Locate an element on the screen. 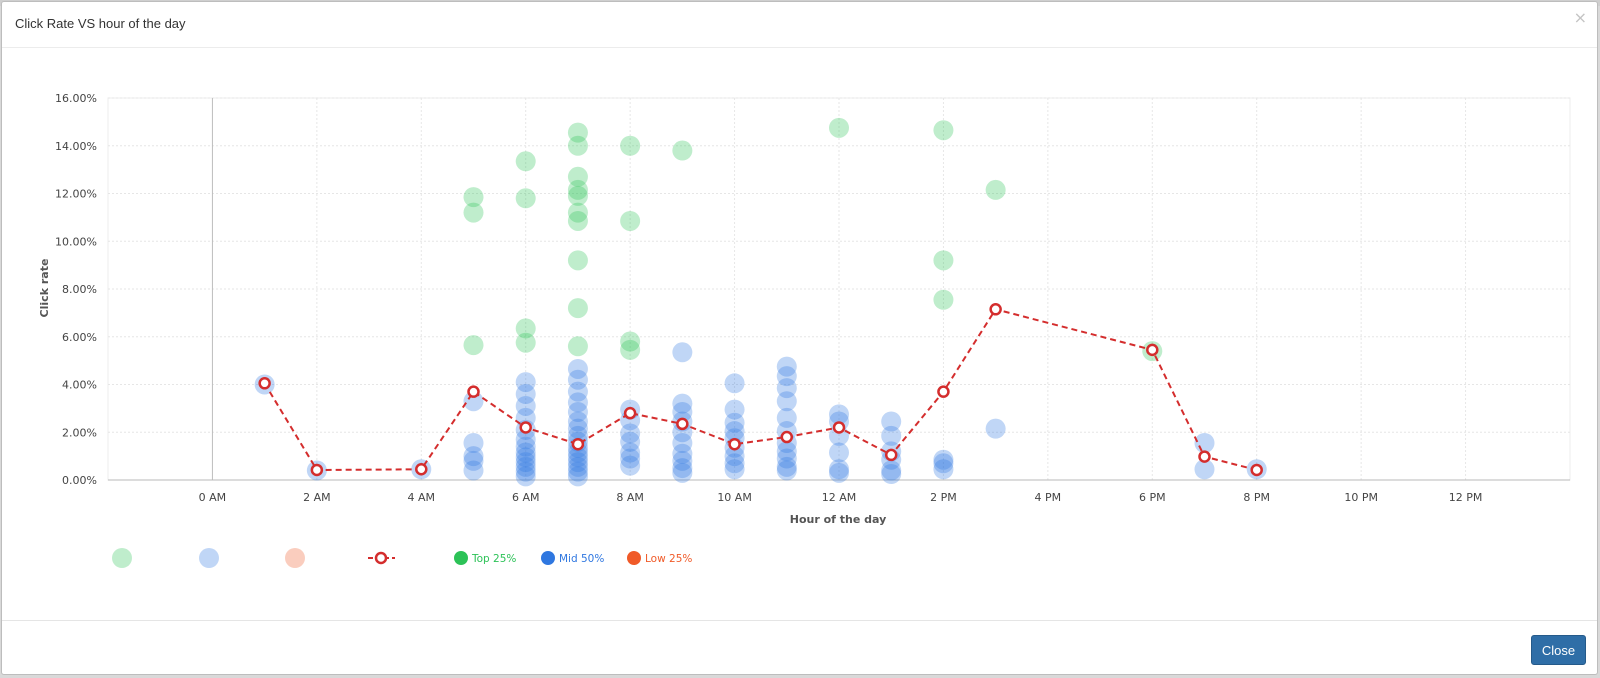 The height and width of the screenshot is (678, 1600). legend-swatch-low is located at coordinates (634, 558).